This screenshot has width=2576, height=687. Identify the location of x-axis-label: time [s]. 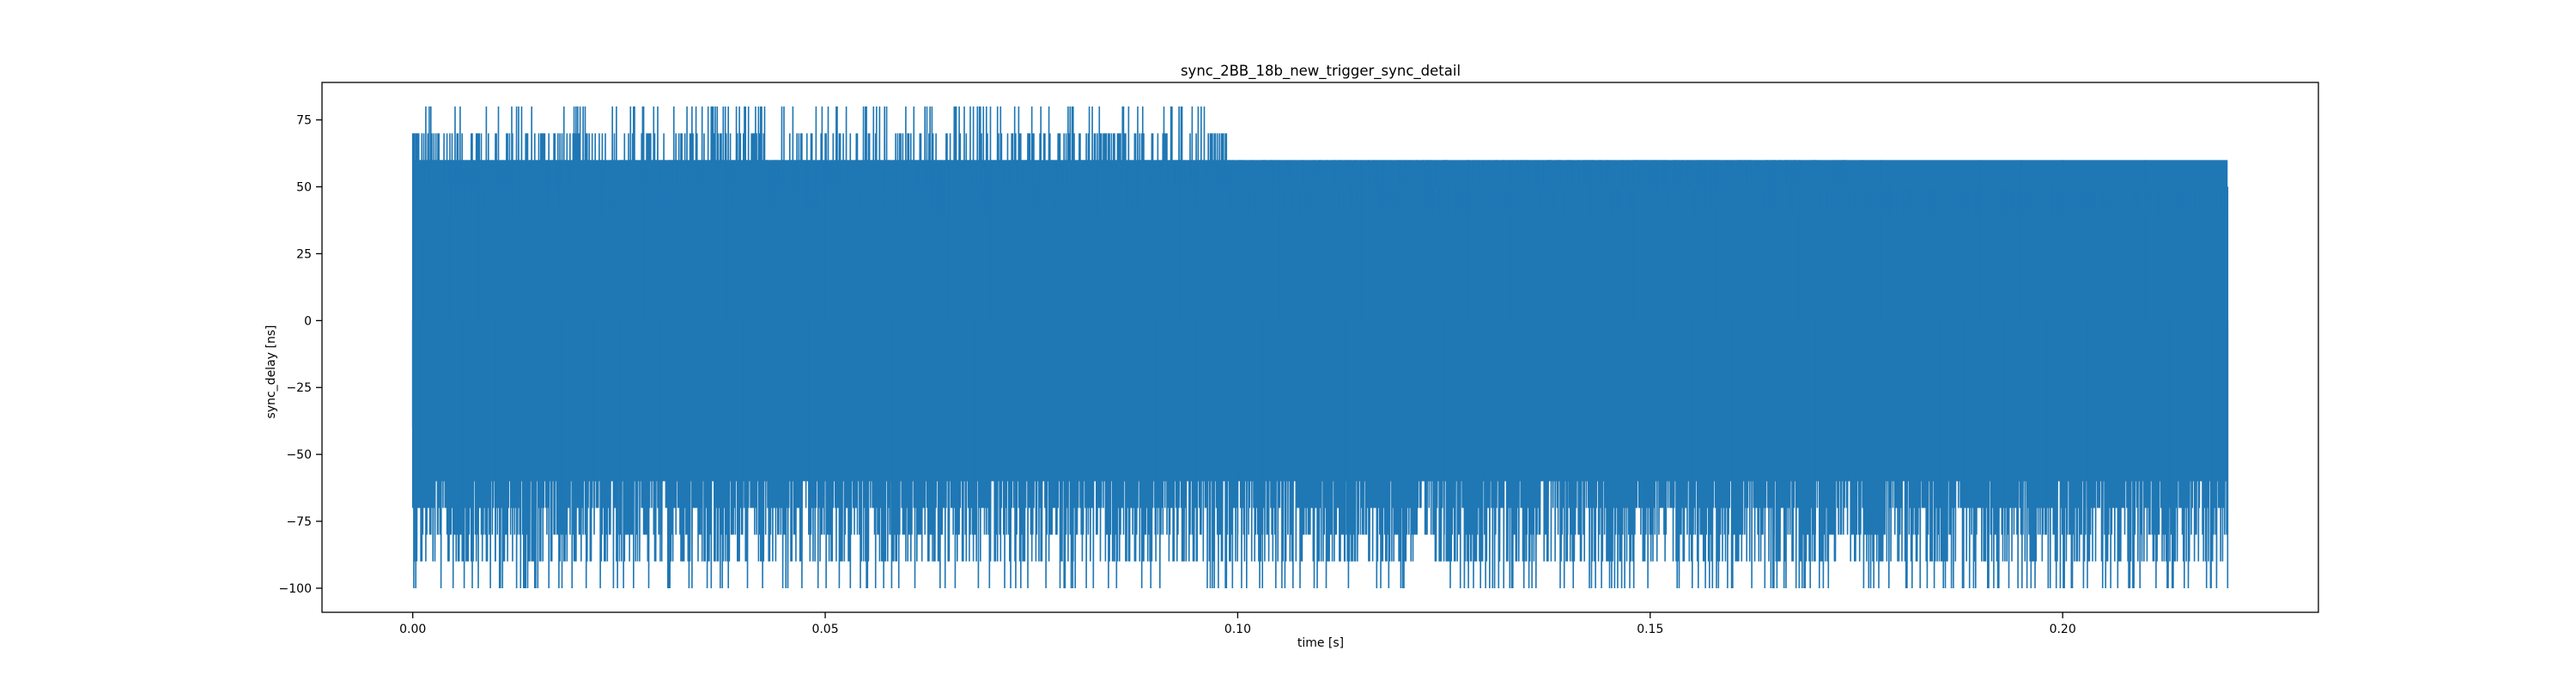
(1320, 643).